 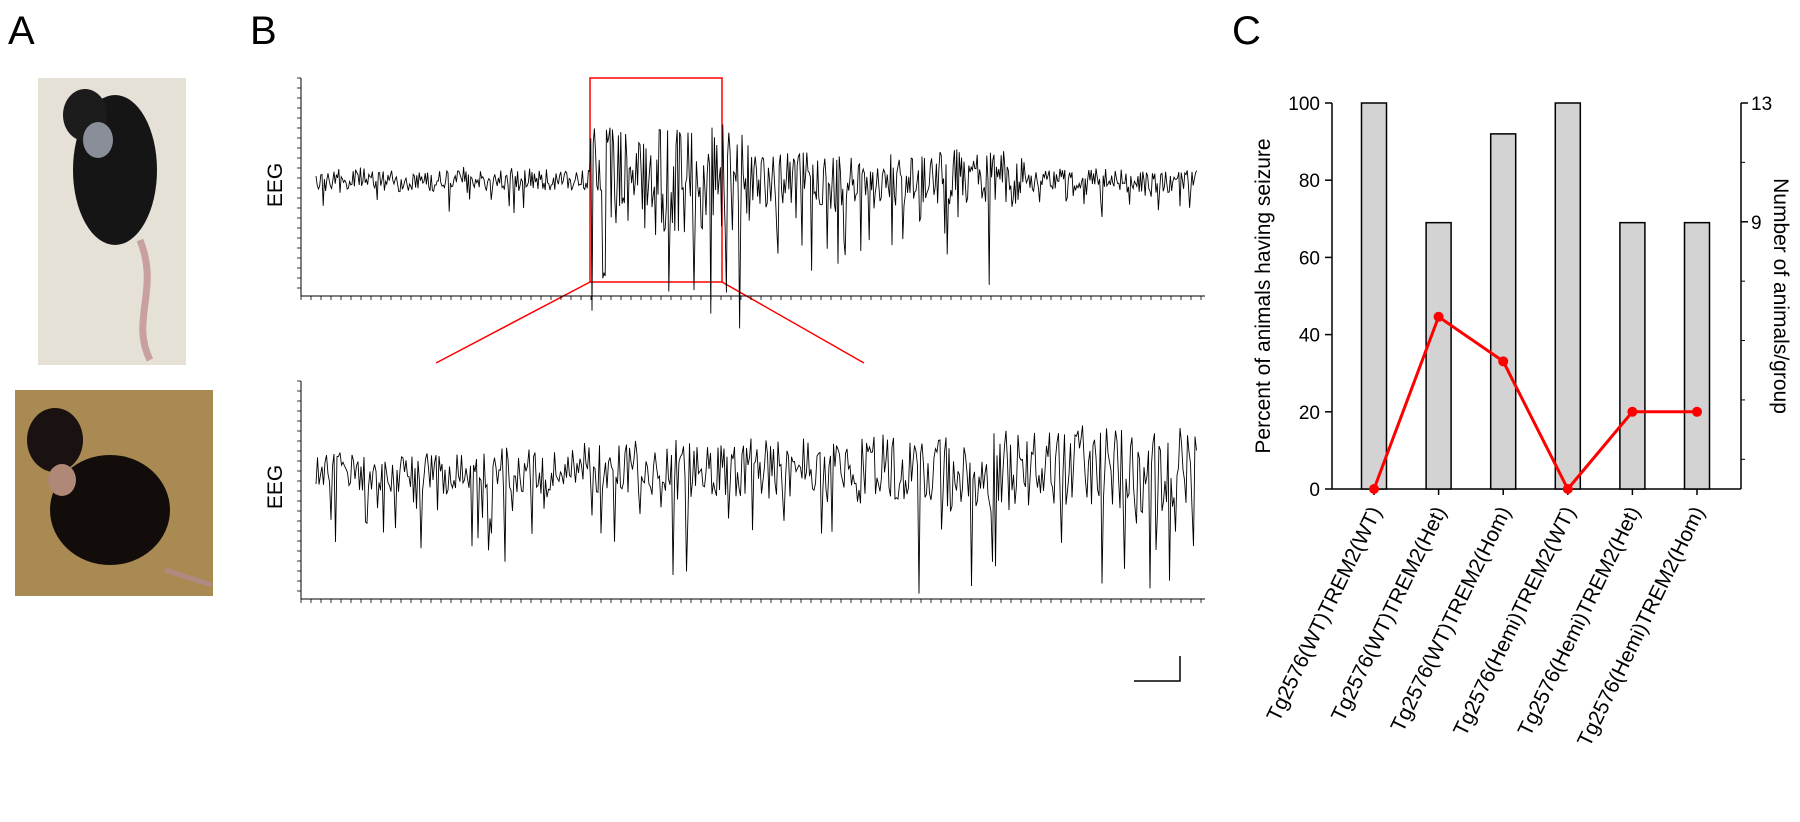 I want to click on y-tick-label: 20, so click(x=1309, y=413).